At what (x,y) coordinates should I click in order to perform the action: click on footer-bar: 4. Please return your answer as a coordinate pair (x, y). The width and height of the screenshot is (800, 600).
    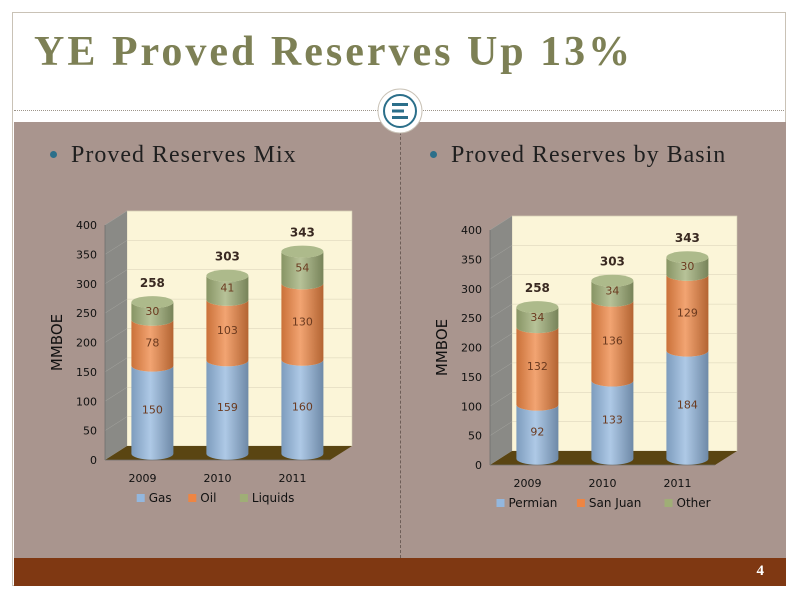
    Looking at the image, I should click on (400, 572).